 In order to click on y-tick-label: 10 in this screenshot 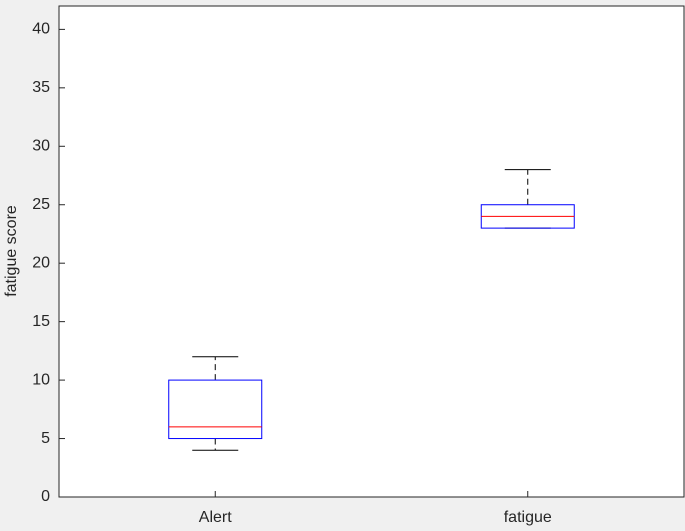, I will do `click(41, 379)`.